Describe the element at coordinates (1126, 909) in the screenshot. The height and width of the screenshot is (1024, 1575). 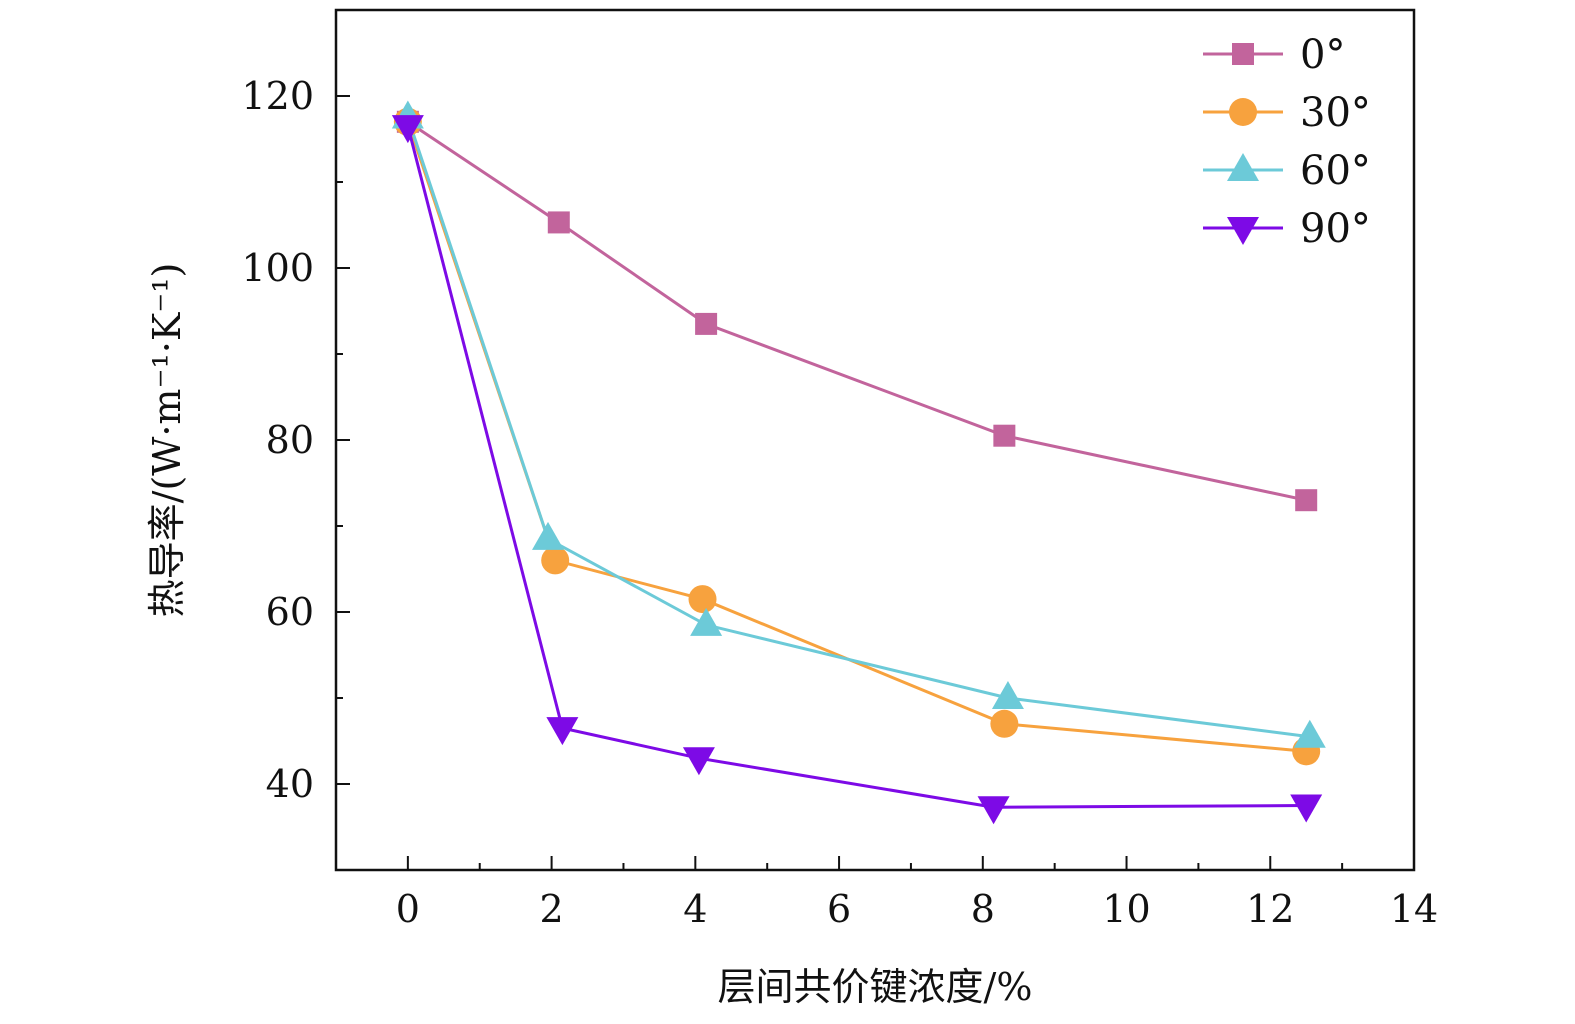
I see `x-tick-label: 10` at that location.